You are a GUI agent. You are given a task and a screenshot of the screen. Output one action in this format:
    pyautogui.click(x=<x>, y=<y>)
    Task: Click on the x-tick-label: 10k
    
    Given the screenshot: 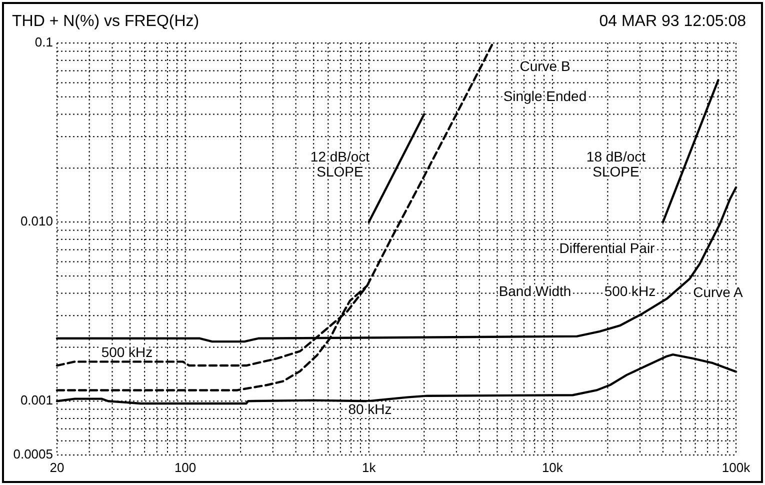 What is the action you would take?
    pyautogui.click(x=553, y=467)
    